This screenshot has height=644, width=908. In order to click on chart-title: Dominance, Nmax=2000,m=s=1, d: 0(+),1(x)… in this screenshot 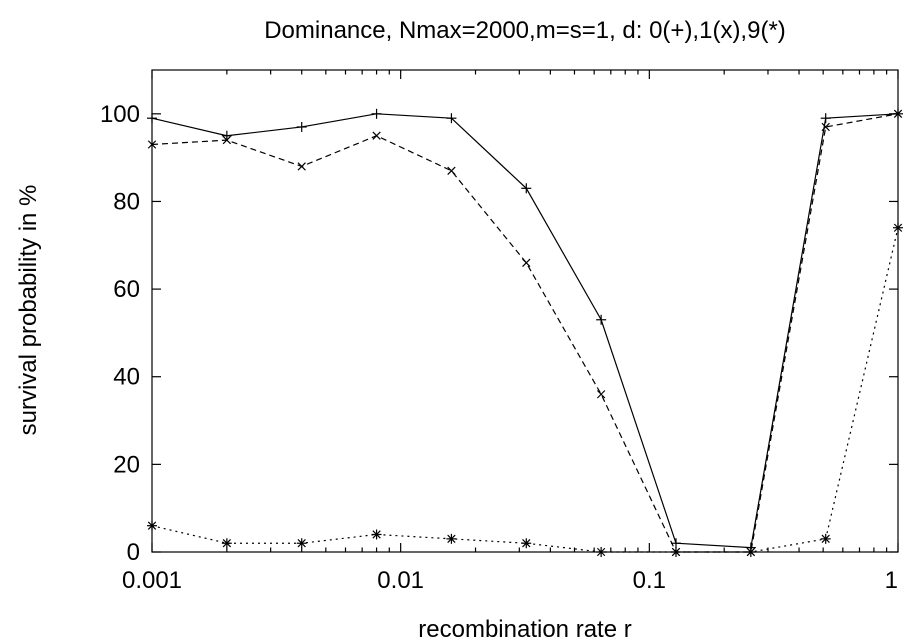, I will do `click(525, 30)`.